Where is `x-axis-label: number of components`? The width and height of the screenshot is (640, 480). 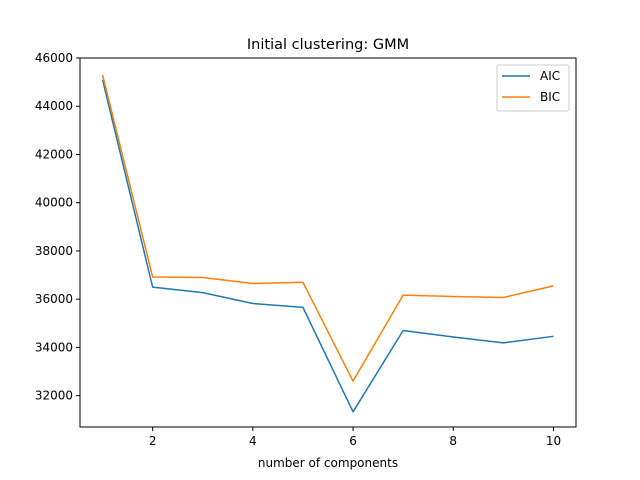 x-axis-label: number of components is located at coordinates (328, 463).